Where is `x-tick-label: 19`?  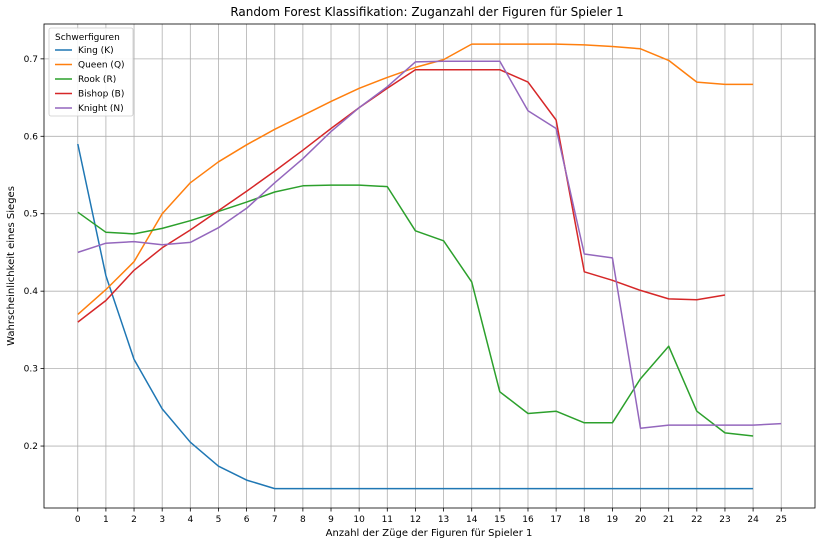
x-tick-label: 19 is located at coordinates (613, 520).